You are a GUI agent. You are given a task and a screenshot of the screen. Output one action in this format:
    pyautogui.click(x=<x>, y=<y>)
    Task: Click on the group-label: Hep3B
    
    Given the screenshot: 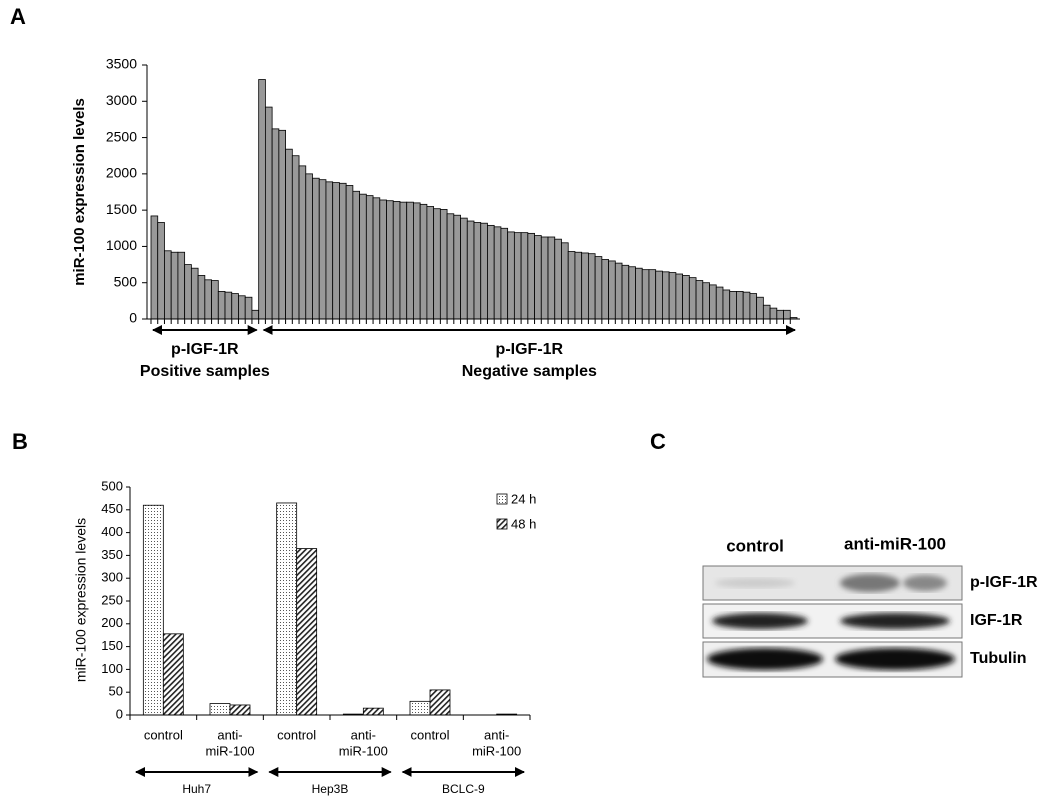 What is the action you would take?
    pyautogui.click(x=330, y=789)
    